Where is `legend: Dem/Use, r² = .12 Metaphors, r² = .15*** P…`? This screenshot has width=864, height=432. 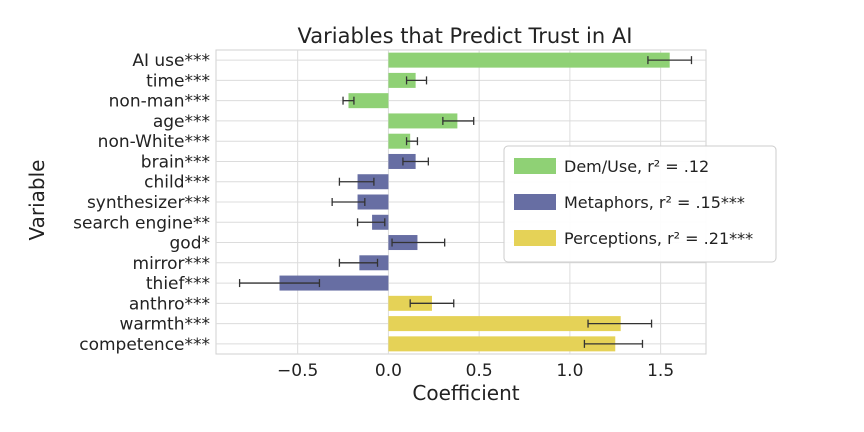 legend: Dem/Use, r² = .12 Metaphors, r² = .15*** P… is located at coordinates (640, 204).